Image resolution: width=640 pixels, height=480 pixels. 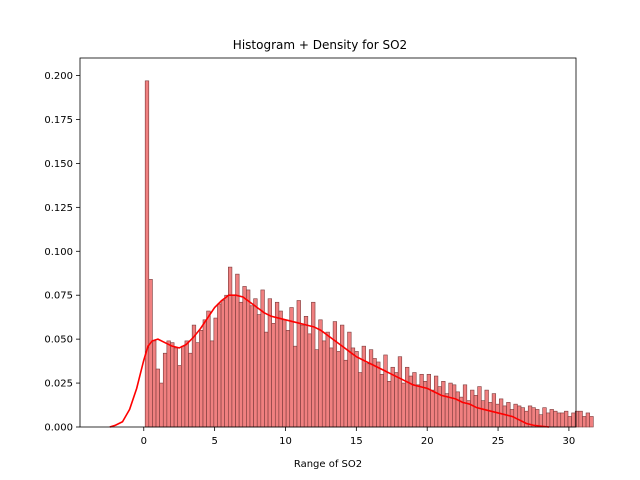 What do you see at coordinates (427, 441) in the screenshot?
I see `x-tick-label: 20` at bounding box center [427, 441].